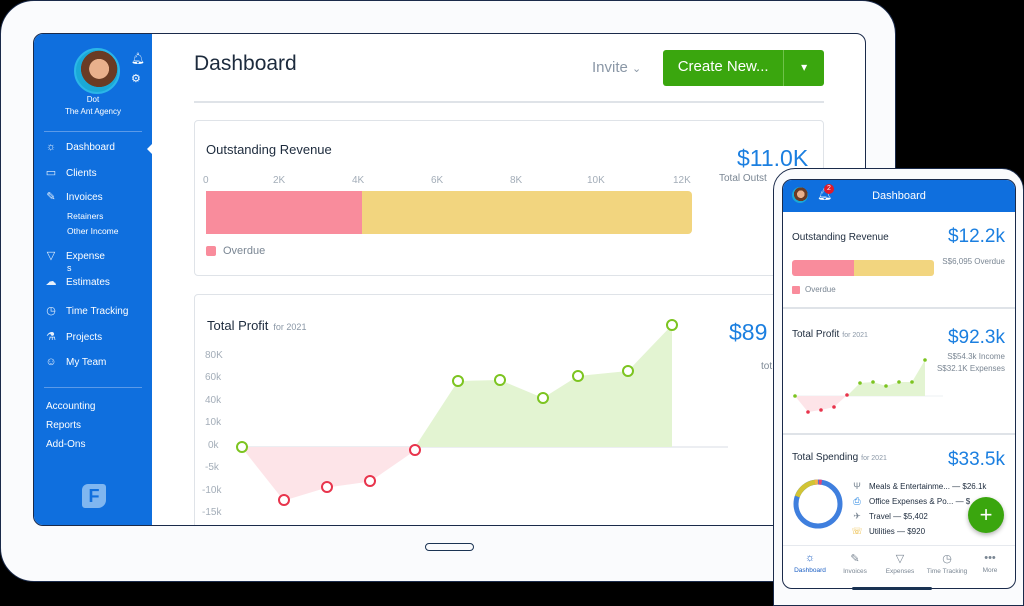 The width and height of the screenshot is (1024, 606). Describe the element at coordinates (86, 311) in the screenshot. I see `sidebar-item-time-tracking: ◷ Time Tracking` at that location.